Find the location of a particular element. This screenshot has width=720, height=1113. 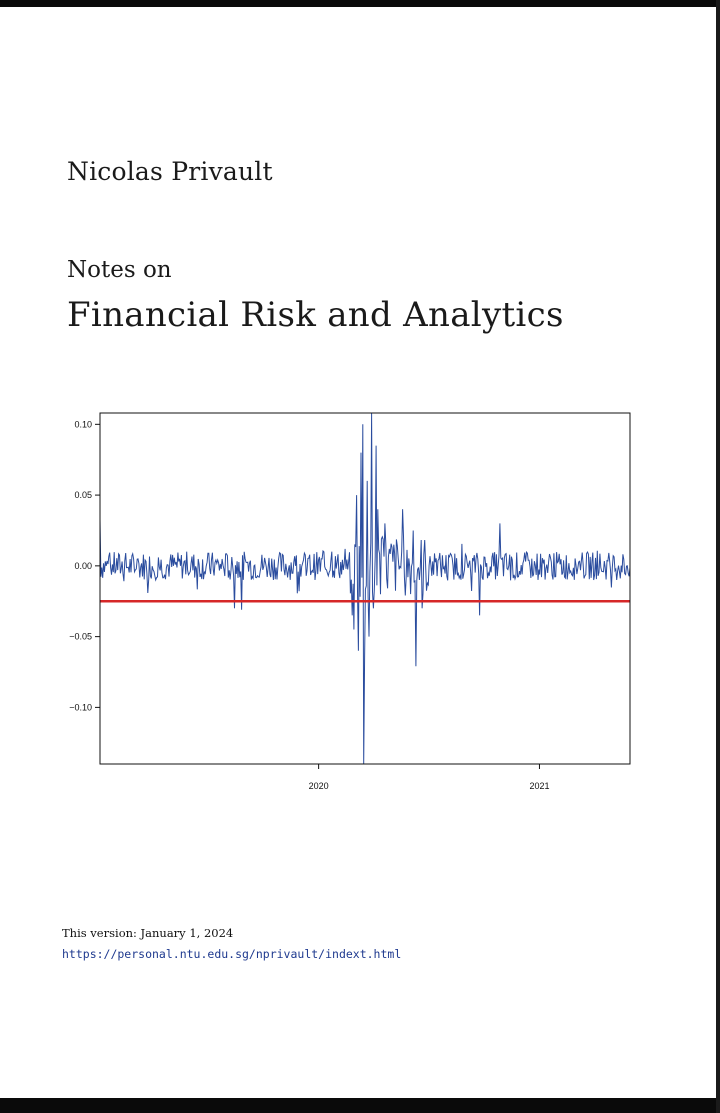

y-tick-label: 0.00 is located at coordinates (83, 566).